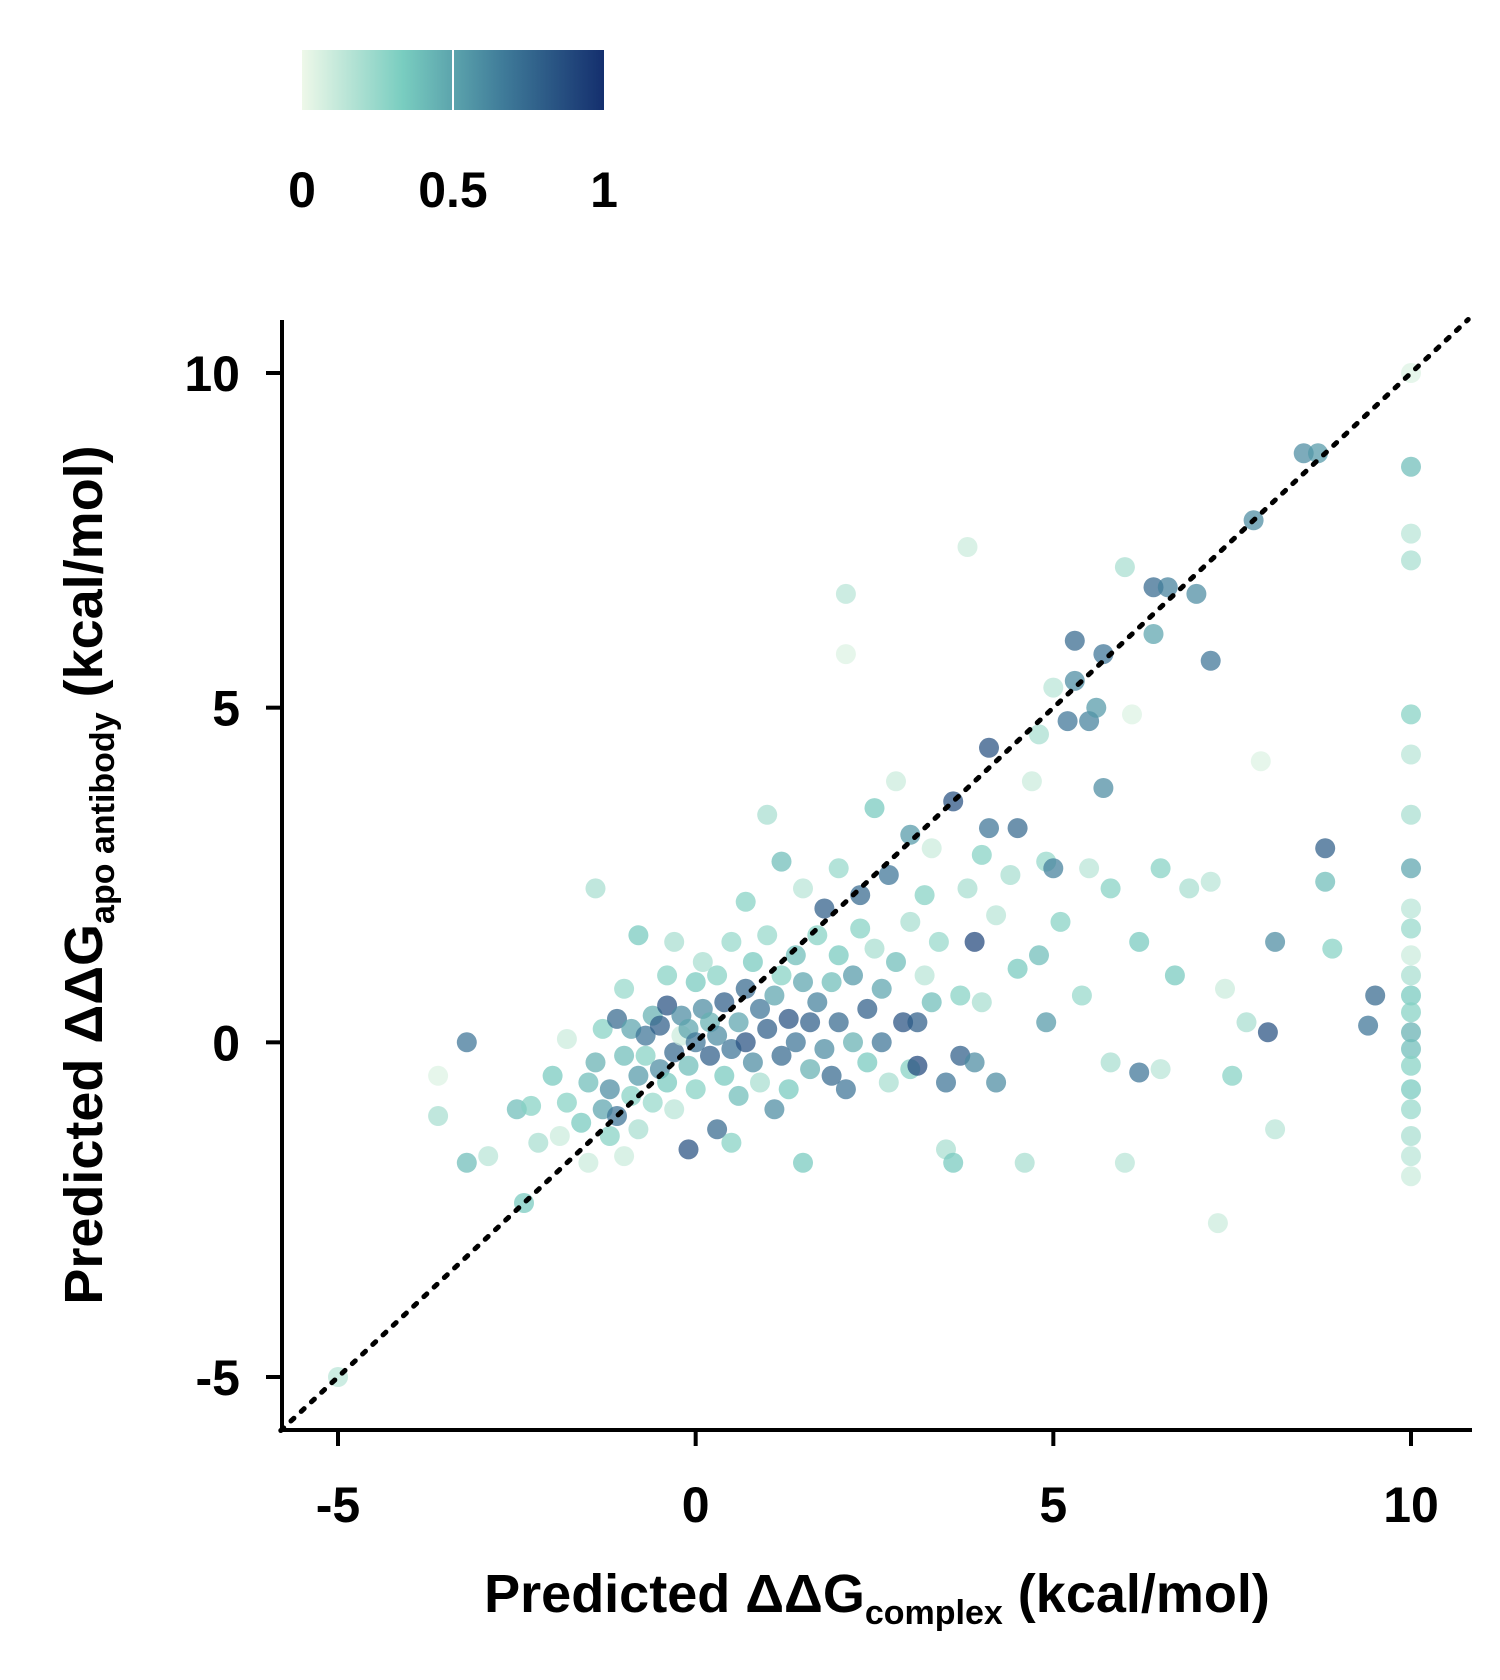  What do you see at coordinates (226, 709) in the screenshot?
I see `y-tick-label: 5` at bounding box center [226, 709].